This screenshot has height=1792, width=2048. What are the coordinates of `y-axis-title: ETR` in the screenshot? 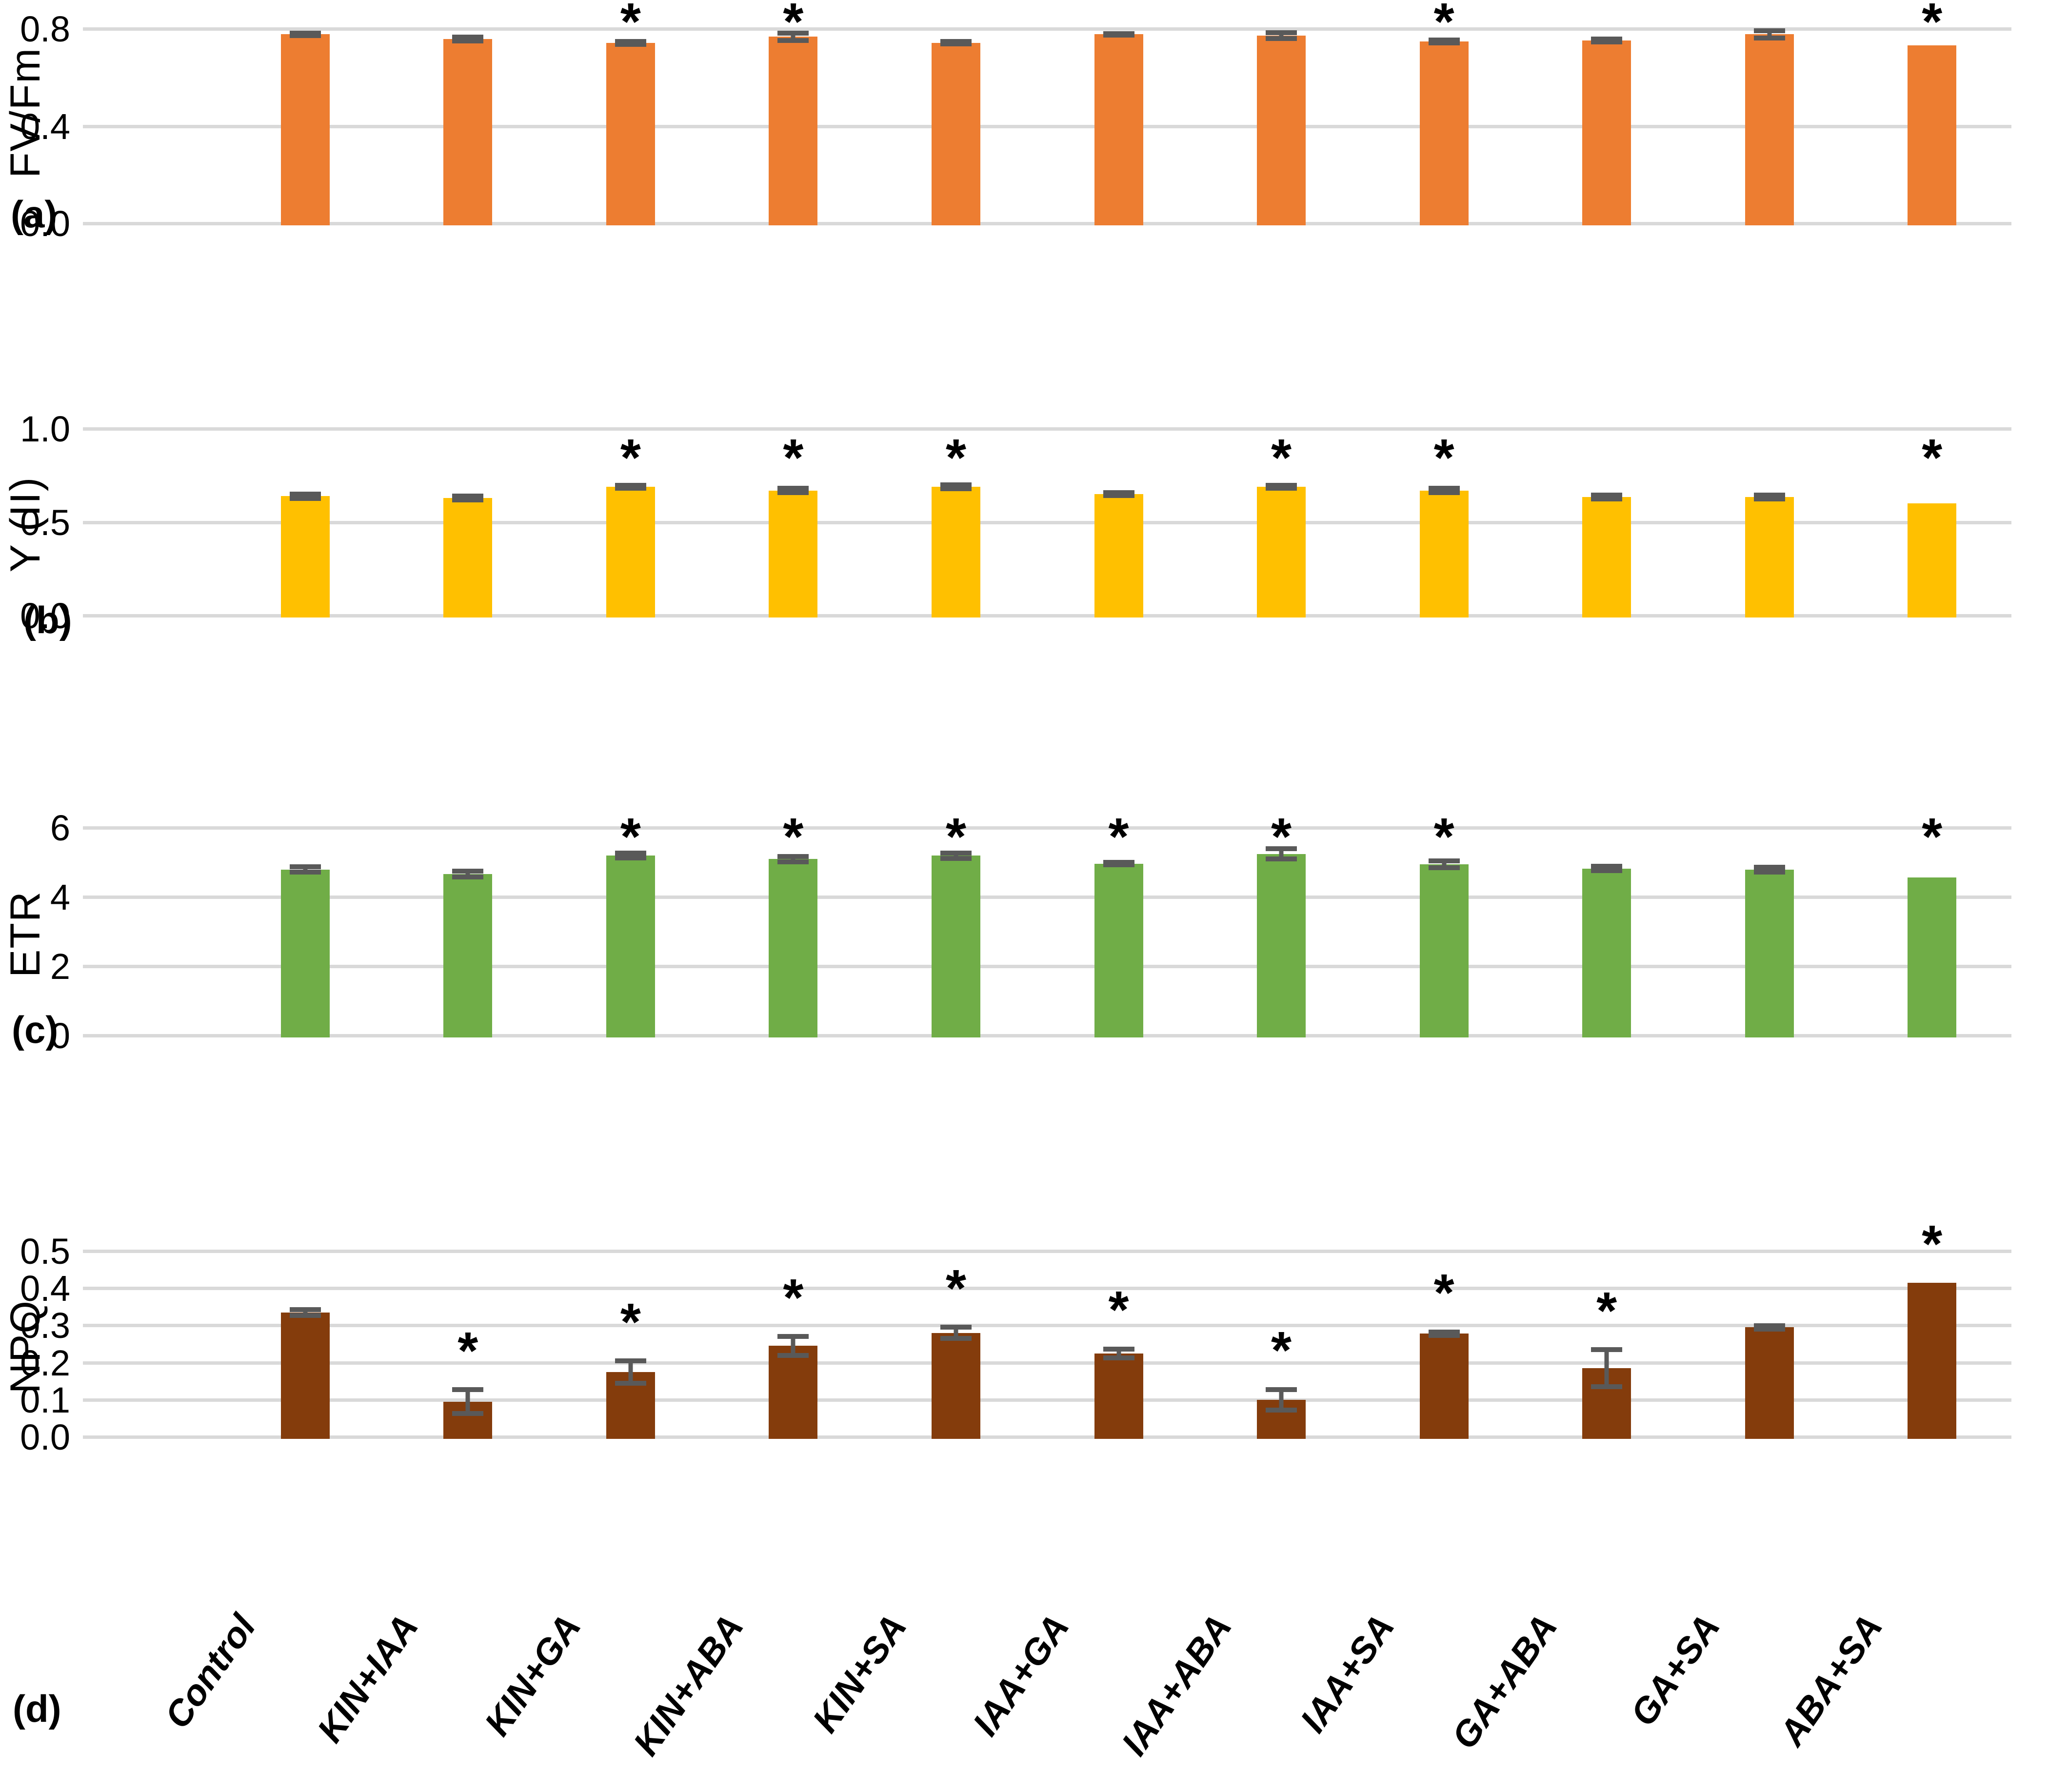 It's located at (25, 935).